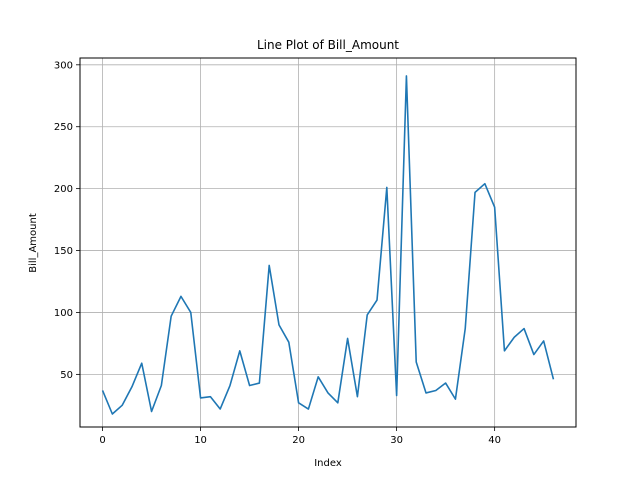 This screenshot has height=480, width=640. What do you see at coordinates (63, 127) in the screenshot?
I see `y-tick-label: 250` at bounding box center [63, 127].